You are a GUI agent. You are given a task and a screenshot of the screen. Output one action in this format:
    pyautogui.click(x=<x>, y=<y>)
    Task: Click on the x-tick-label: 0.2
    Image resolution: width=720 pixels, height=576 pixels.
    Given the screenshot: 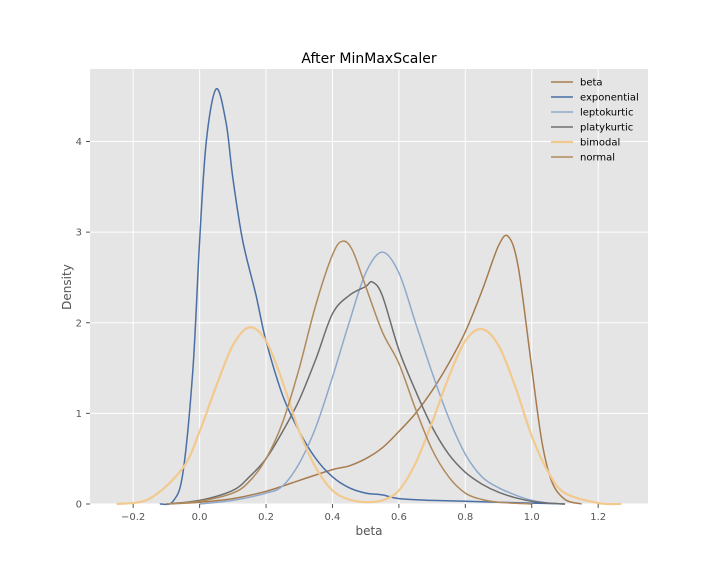 What is the action you would take?
    pyautogui.click(x=266, y=517)
    